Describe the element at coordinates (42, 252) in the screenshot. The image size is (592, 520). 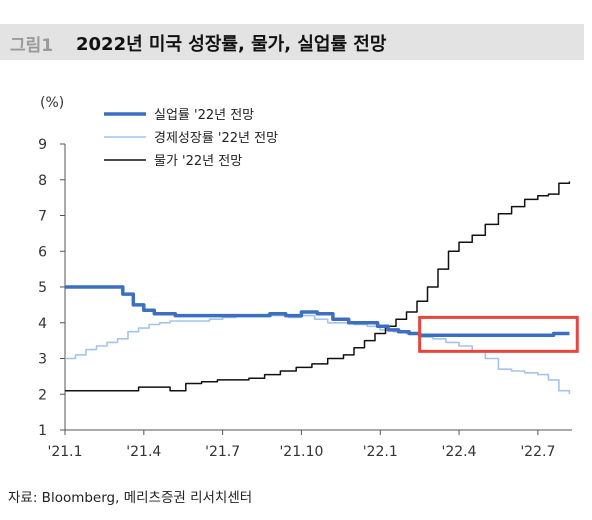
I see `y-tick-label: 6` at that location.